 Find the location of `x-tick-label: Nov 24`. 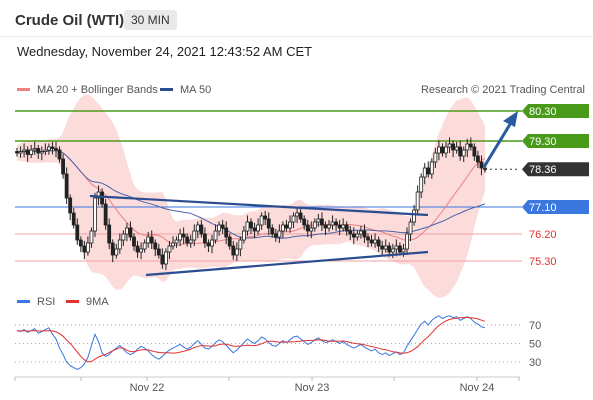

x-tick-label: Nov 24 is located at coordinates (477, 388).